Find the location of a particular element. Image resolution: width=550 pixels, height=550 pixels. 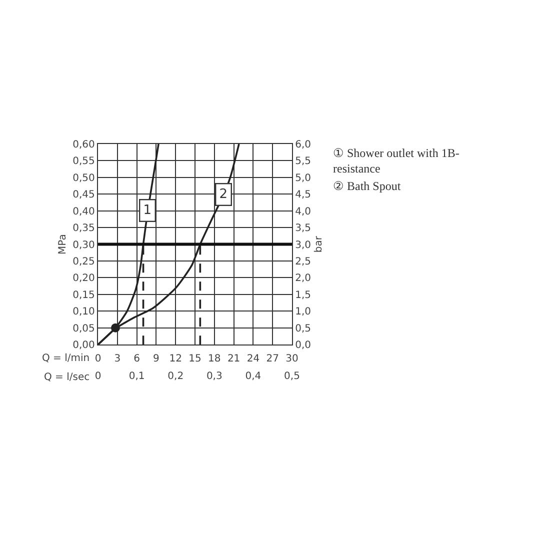

x-tick-label: 12 is located at coordinates (175, 359).